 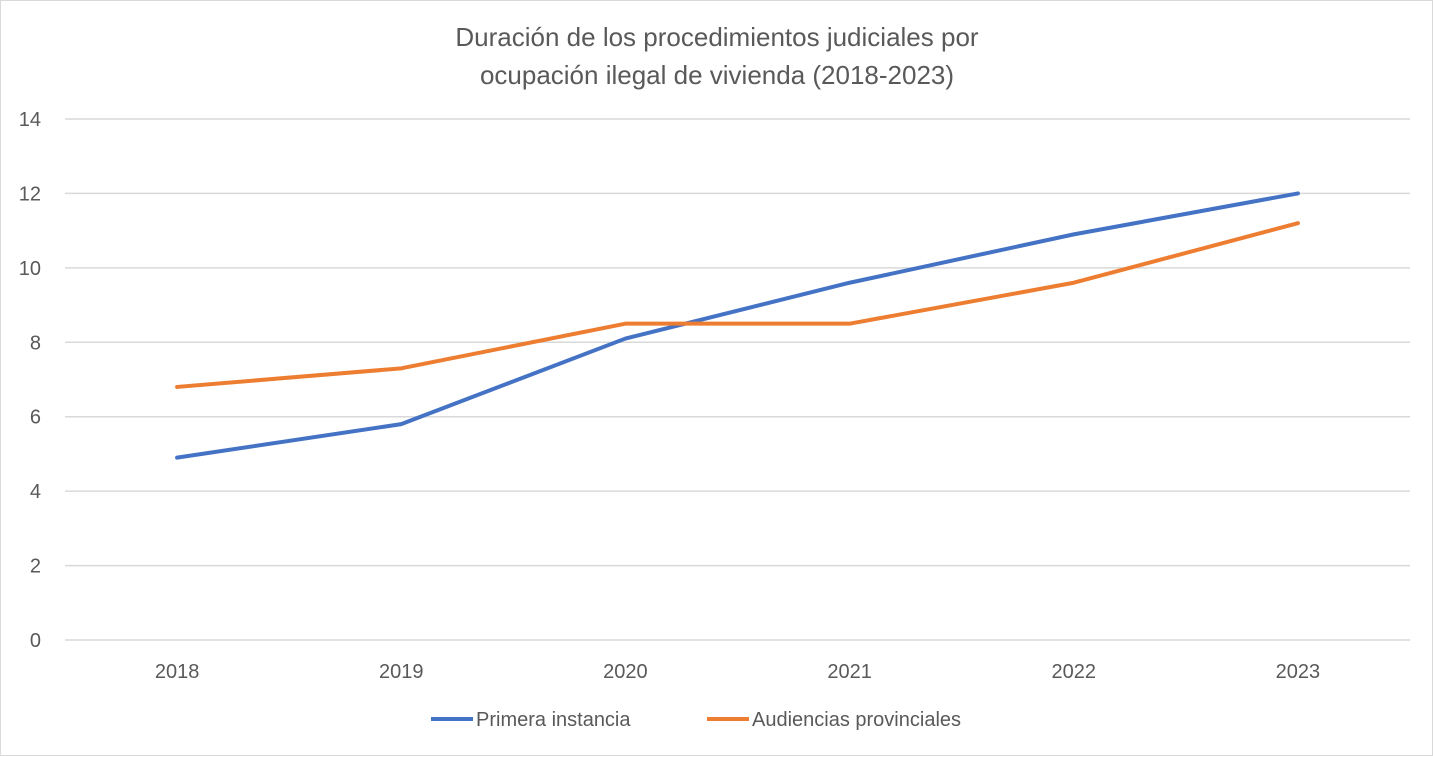 I want to click on x-tick-label: 2020, so click(x=625, y=672).